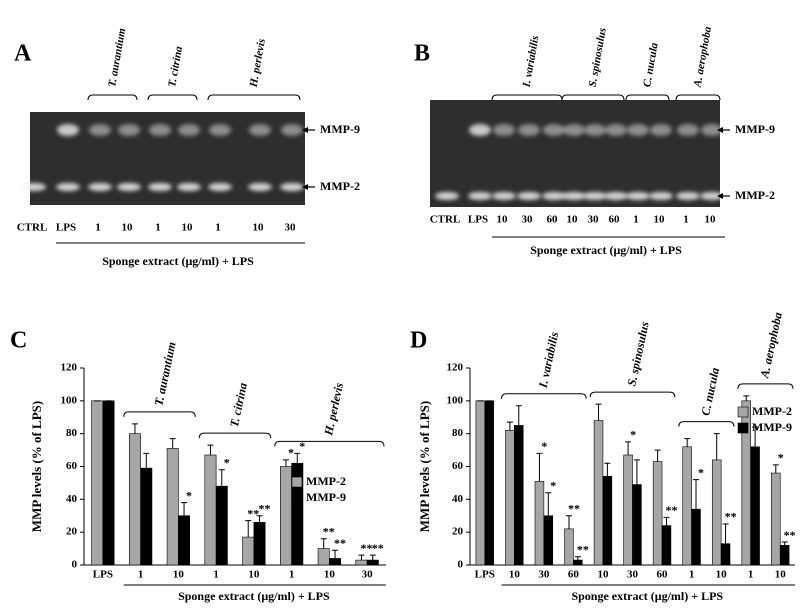 Image resolution: width=800 pixels, height=610 pixels. What do you see at coordinates (291, 228) in the screenshot?
I see `lane-label: 30` at bounding box center [291, 228].